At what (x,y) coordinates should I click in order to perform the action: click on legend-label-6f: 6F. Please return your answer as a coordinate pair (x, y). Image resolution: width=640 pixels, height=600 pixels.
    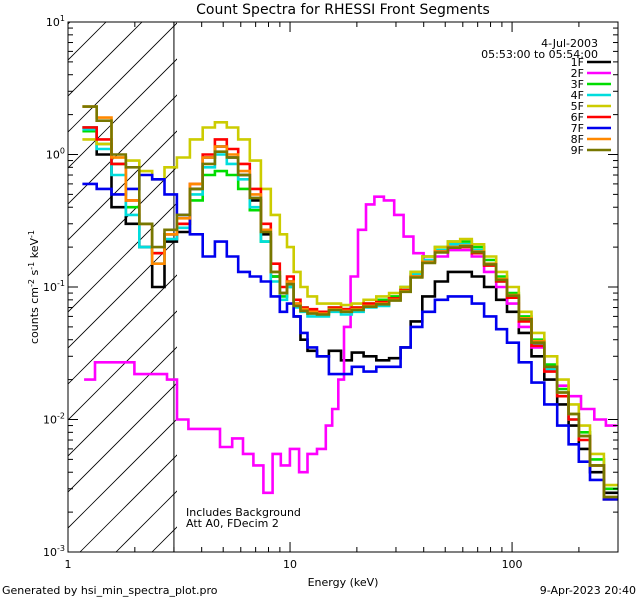
    Looking at the image, I should click on (577, 117).